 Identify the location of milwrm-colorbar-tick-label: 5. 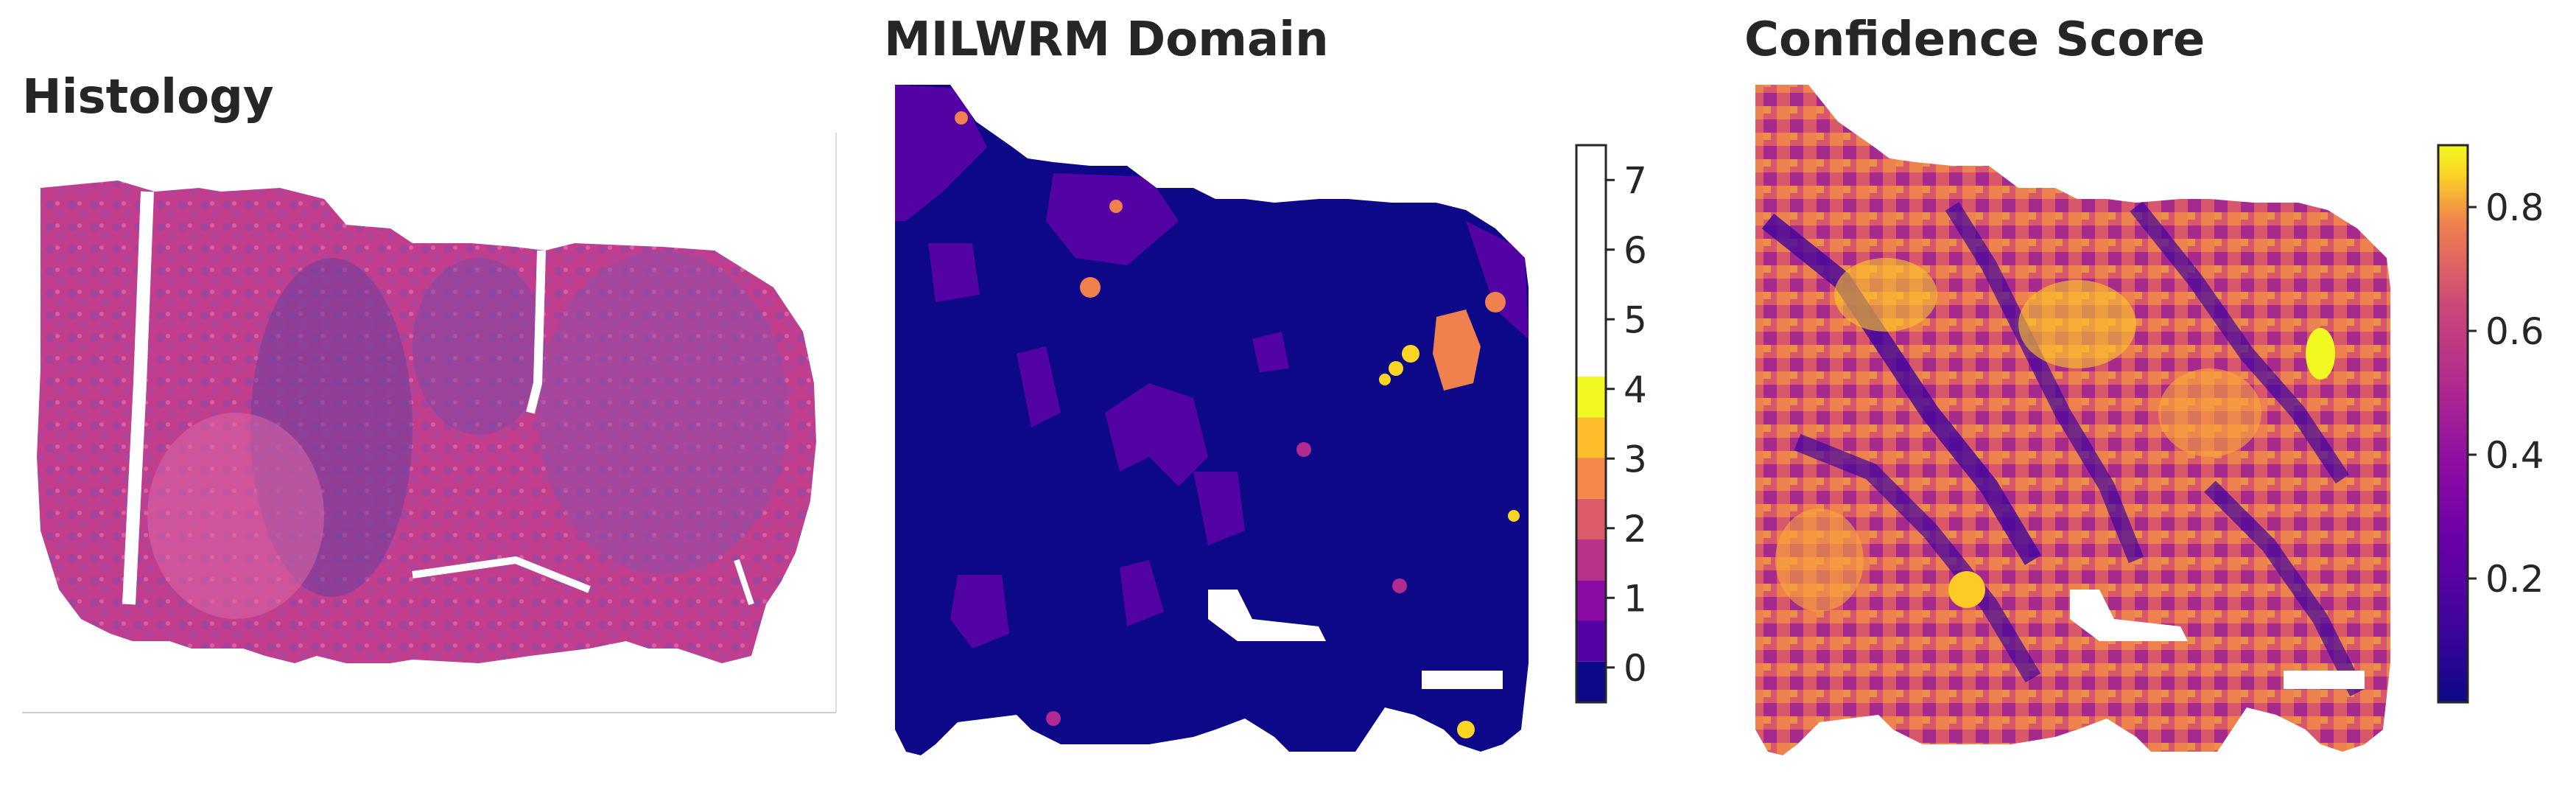
(1635, 319).